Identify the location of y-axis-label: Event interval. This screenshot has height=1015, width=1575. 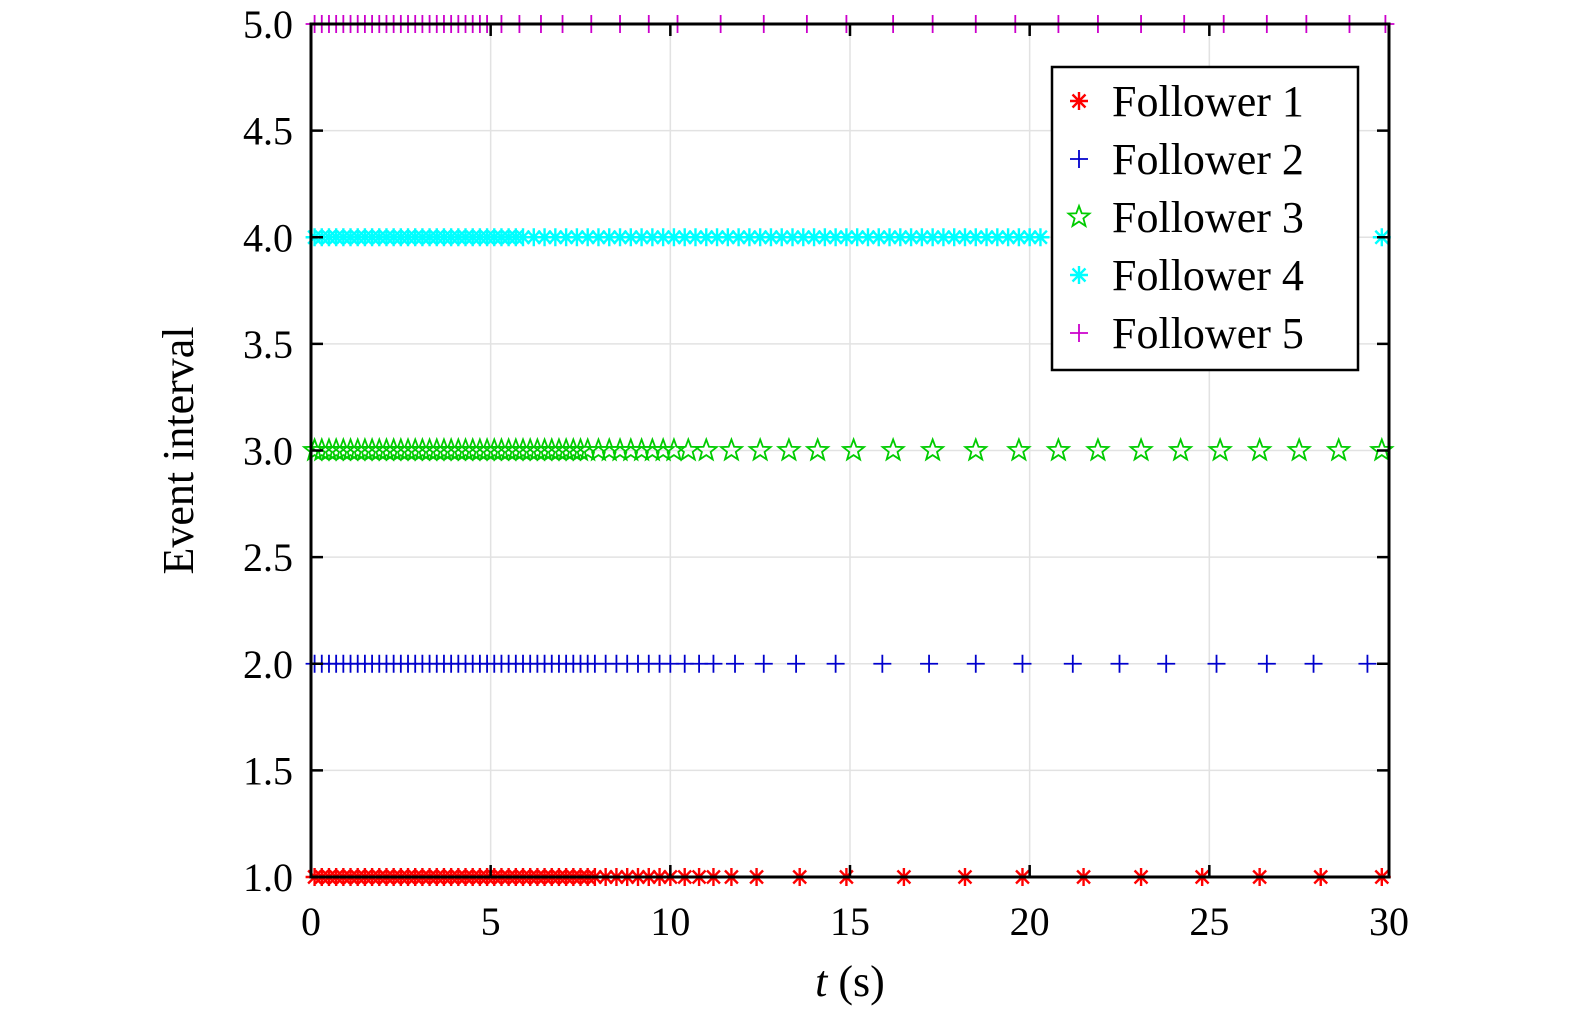
(178, 450).